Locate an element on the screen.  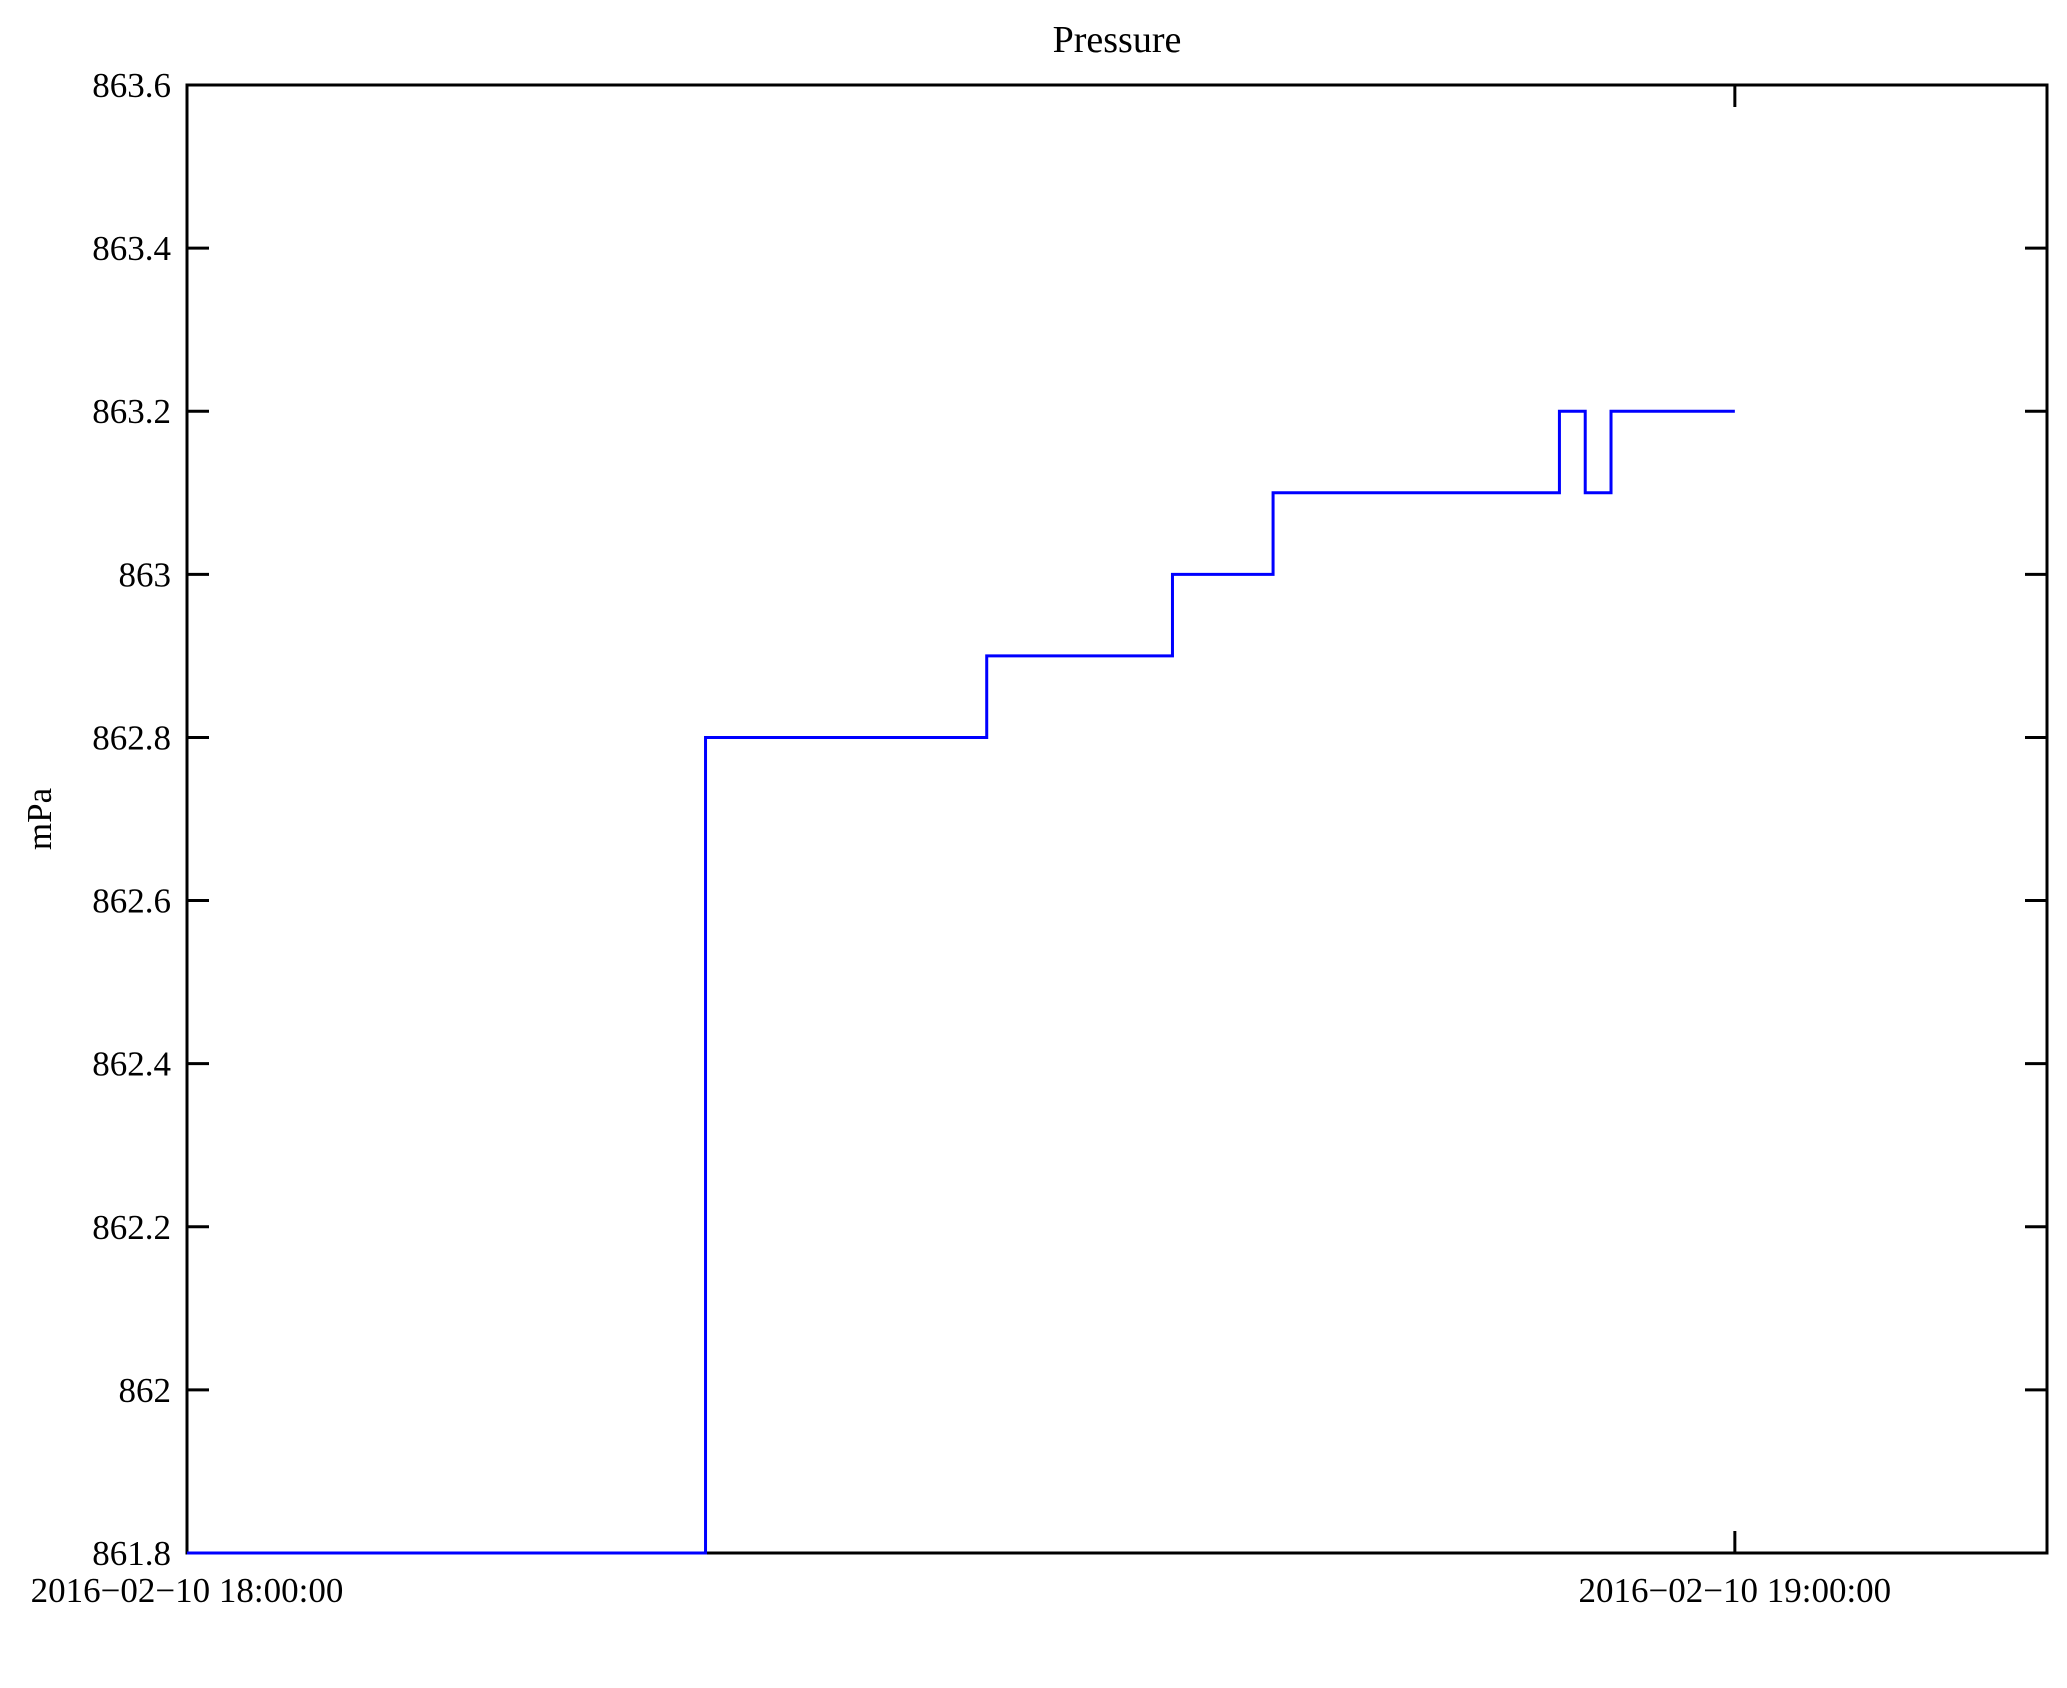
y-axis-label: mPa is located at coordinates (39, 819).